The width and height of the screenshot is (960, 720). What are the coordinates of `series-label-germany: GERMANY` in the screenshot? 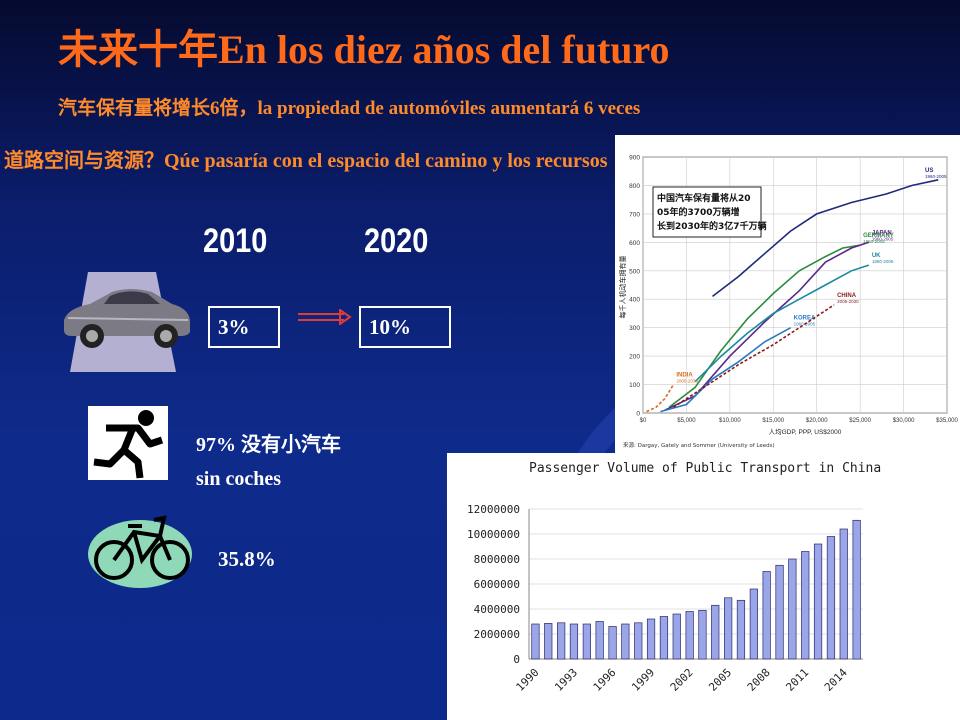 It's located at (878, 236).